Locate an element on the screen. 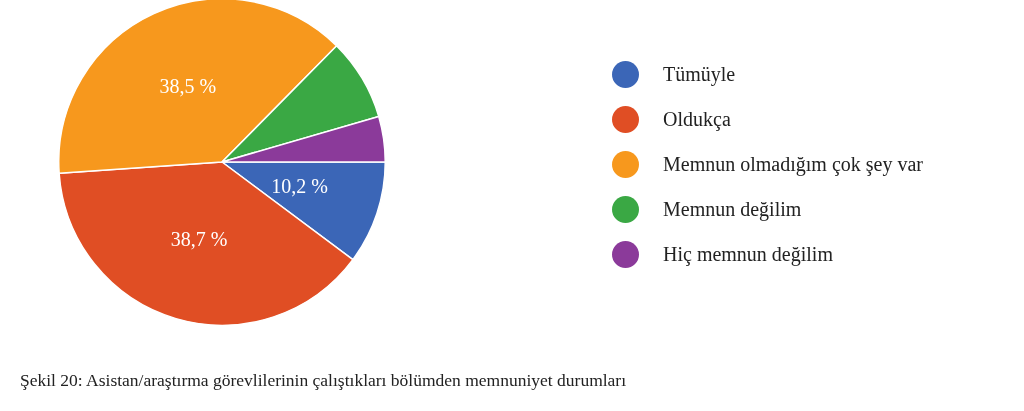  legend-label: Memnun değilim is located at coordinates (732, 209).